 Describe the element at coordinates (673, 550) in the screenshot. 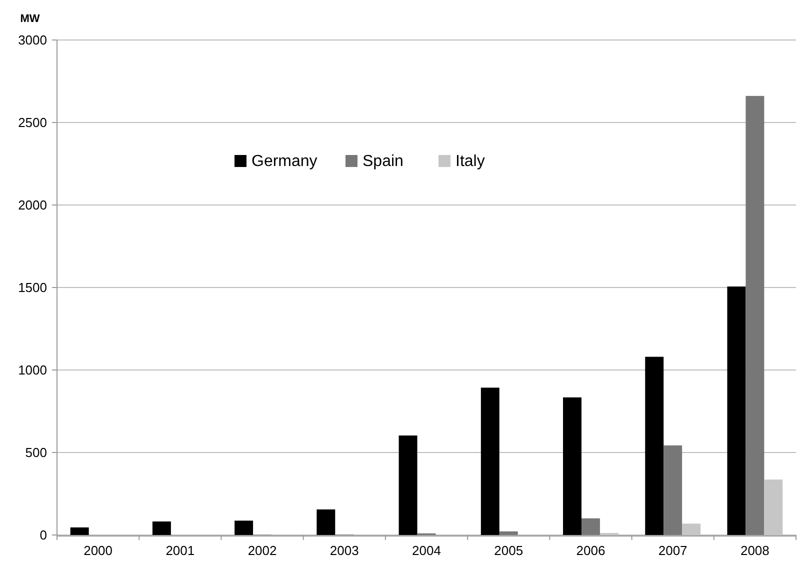

I see `x-tick-label: 2007` at that location.